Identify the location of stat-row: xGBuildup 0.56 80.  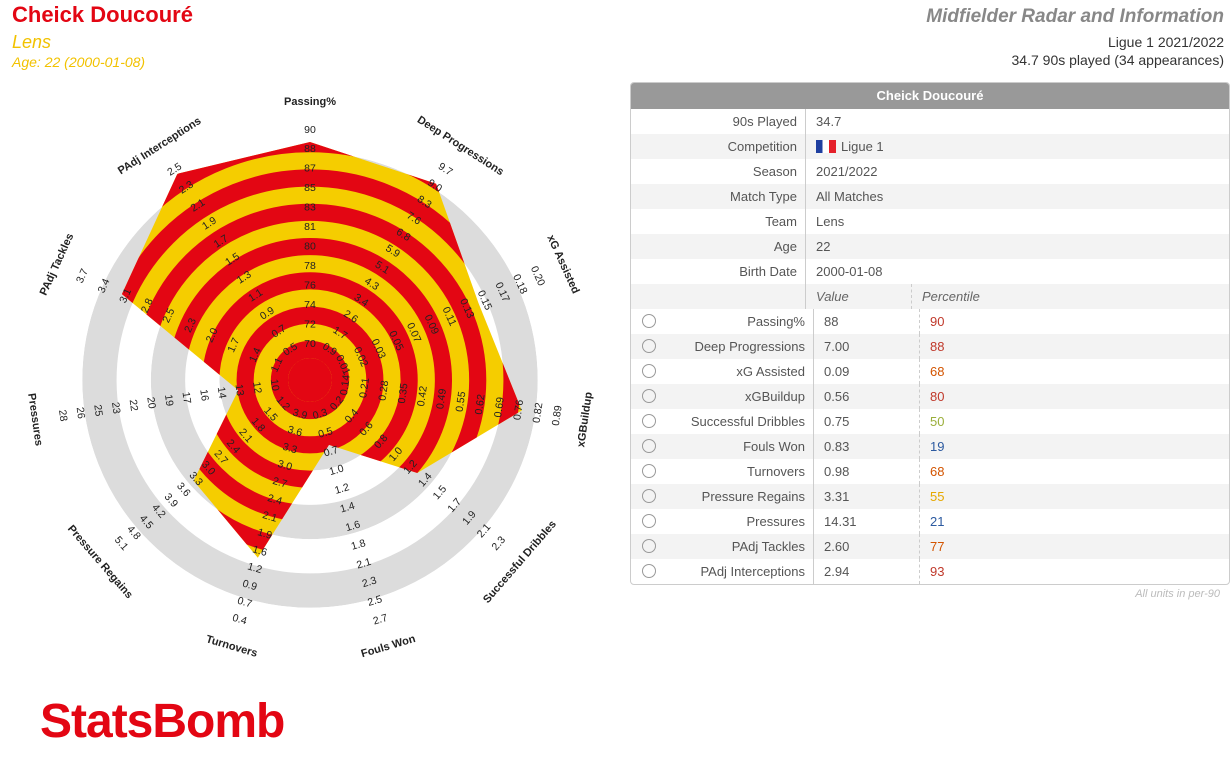
(930, 396).